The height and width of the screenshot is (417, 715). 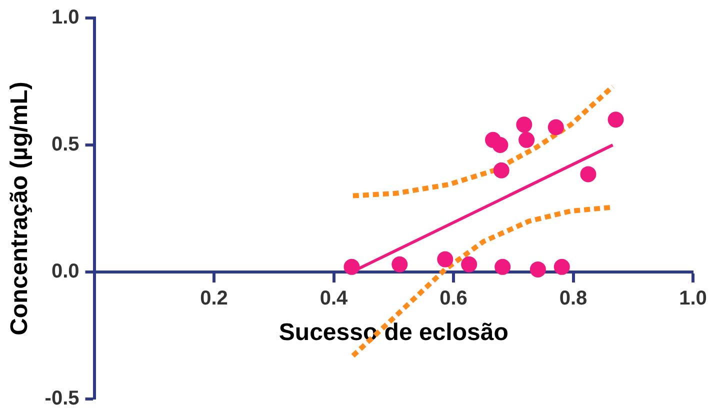 I want to click on y-axis-title: Concentração (µg/mL), so click(x=20, y=209).